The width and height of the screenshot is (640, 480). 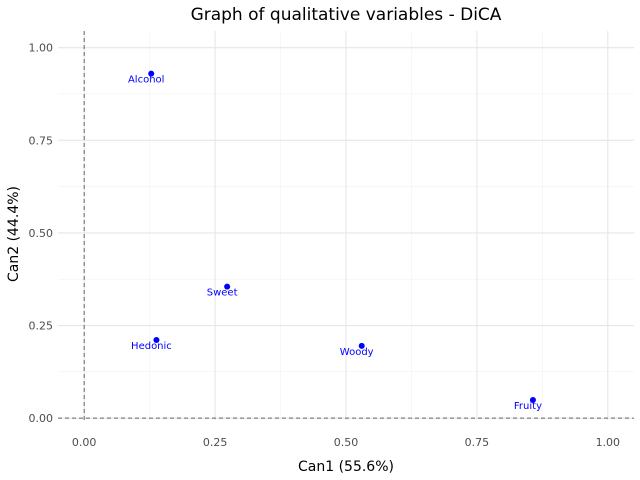 What do you see at coordinates (14, 234) in the screenshot?
I see `y-axis-title: Can2 (44.4%)` at bounding box center [14, 234].